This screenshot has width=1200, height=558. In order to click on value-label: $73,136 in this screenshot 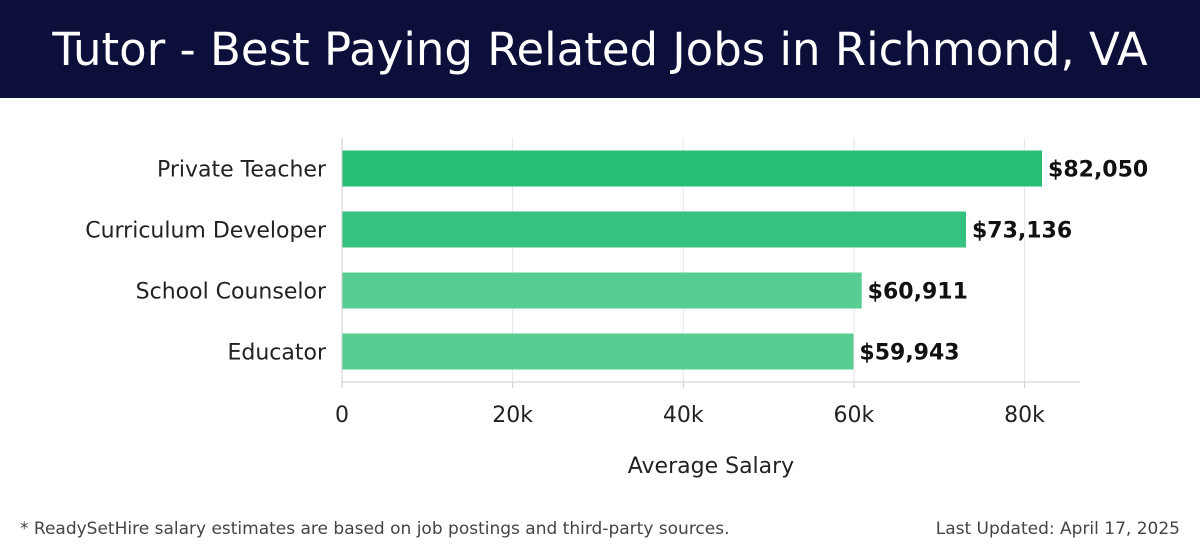, I will do `click(1022, 231)`.